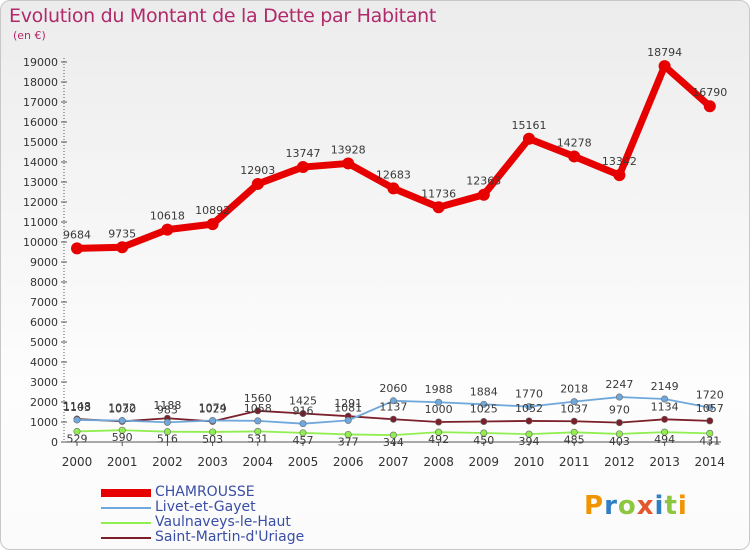 This screenshot has width=750, height=550. I want to click on x-tick-label: 2003, so click(212, 462).